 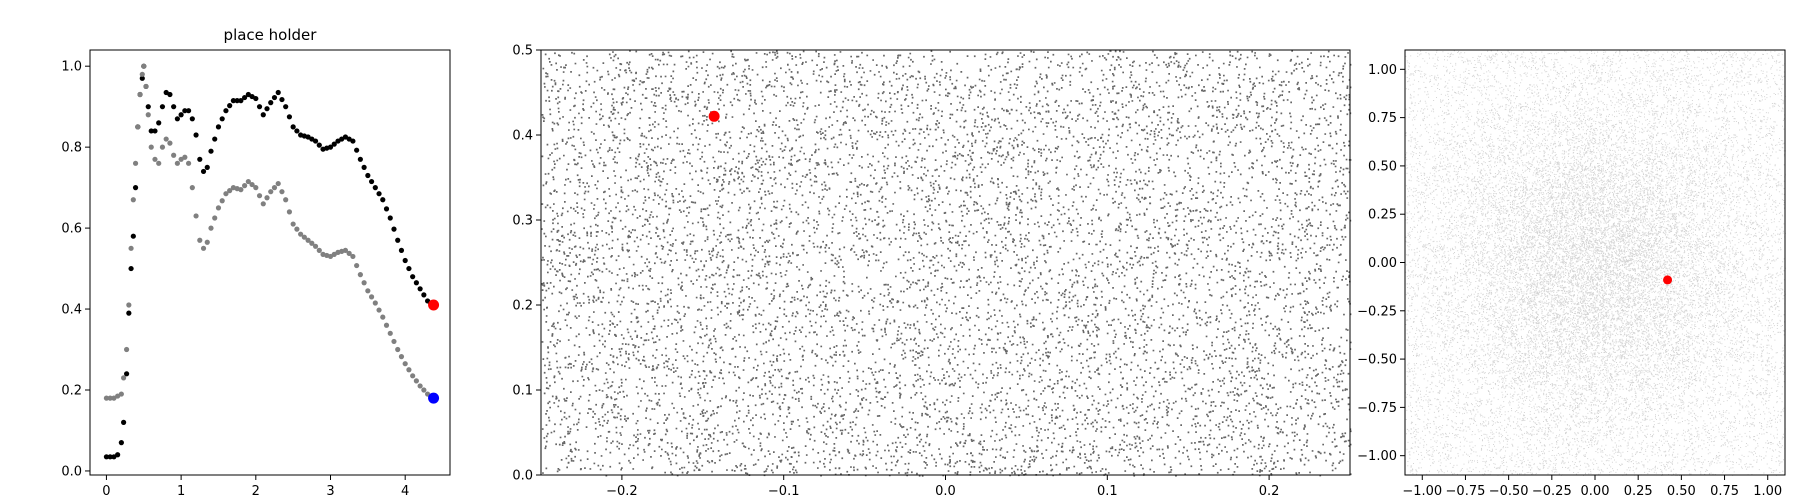 What do you see at coordinates (71, 310) in the screenshot?
I see `y-tick-label: 0.4` at bounding box center [71, 310].